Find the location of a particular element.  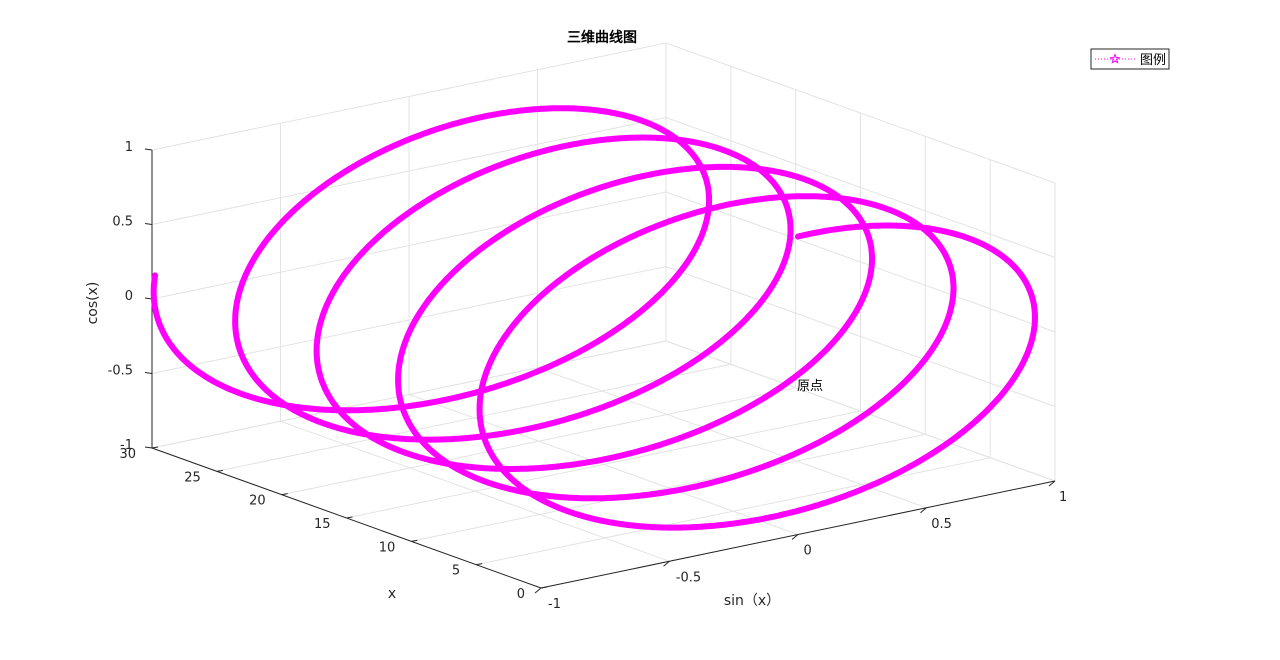

y-axis-label: x is located at coordinates (392, 594).